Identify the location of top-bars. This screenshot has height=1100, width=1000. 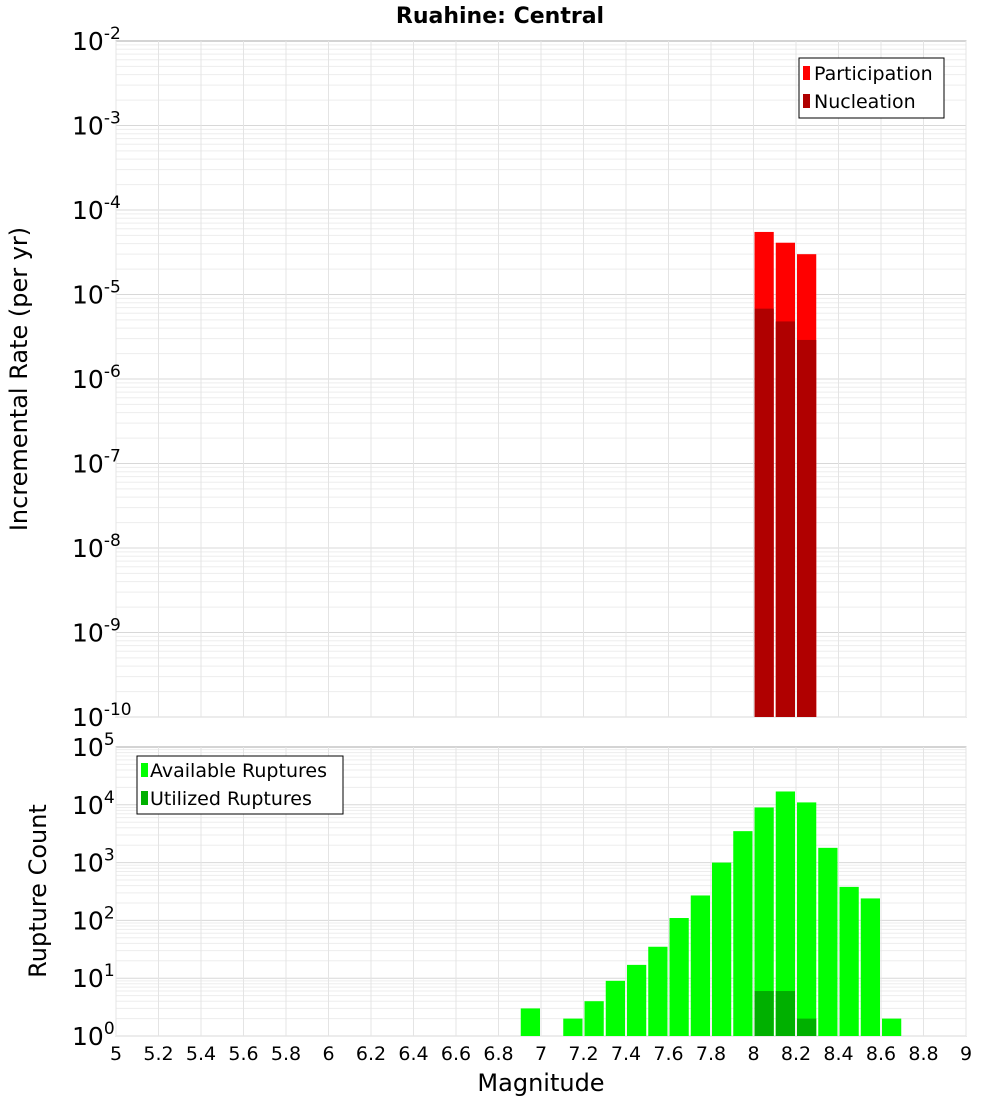
(785, 474).